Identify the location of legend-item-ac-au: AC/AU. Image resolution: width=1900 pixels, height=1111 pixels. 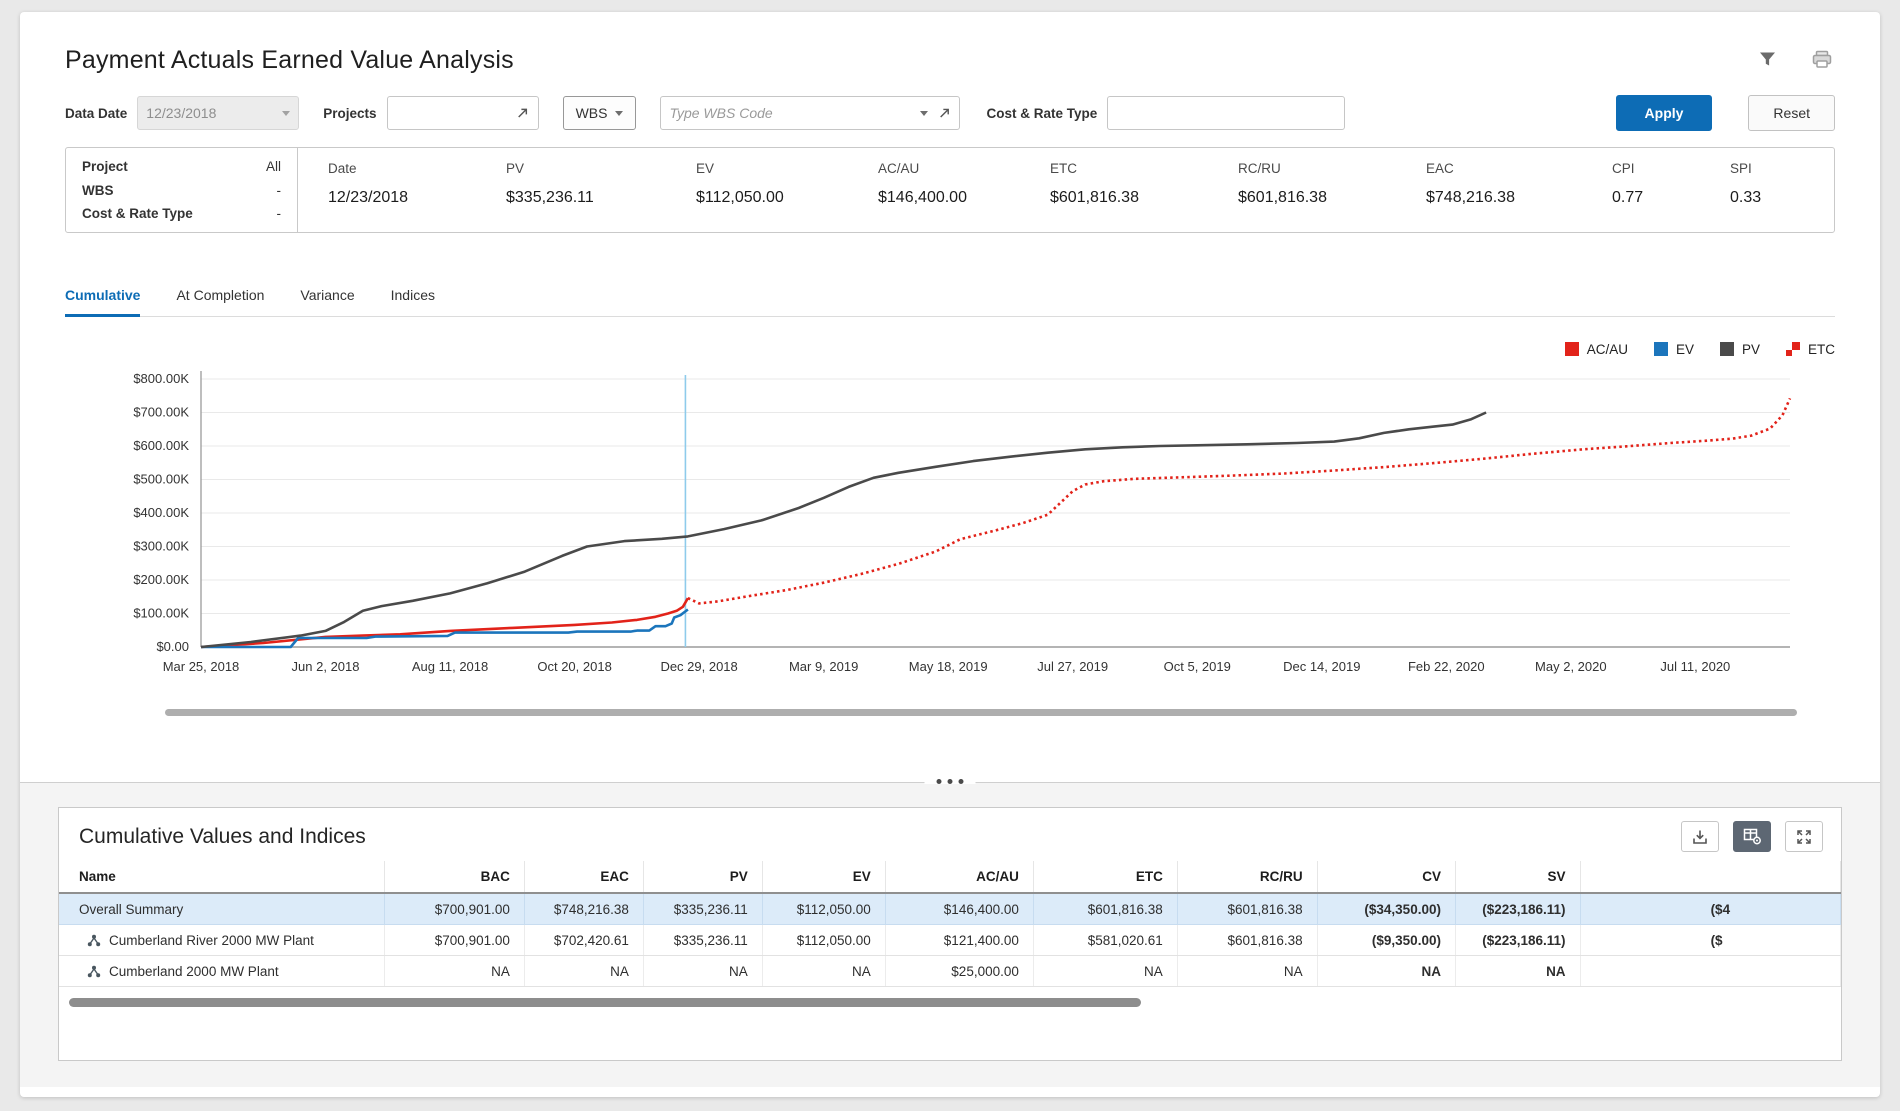
(1596, 349).